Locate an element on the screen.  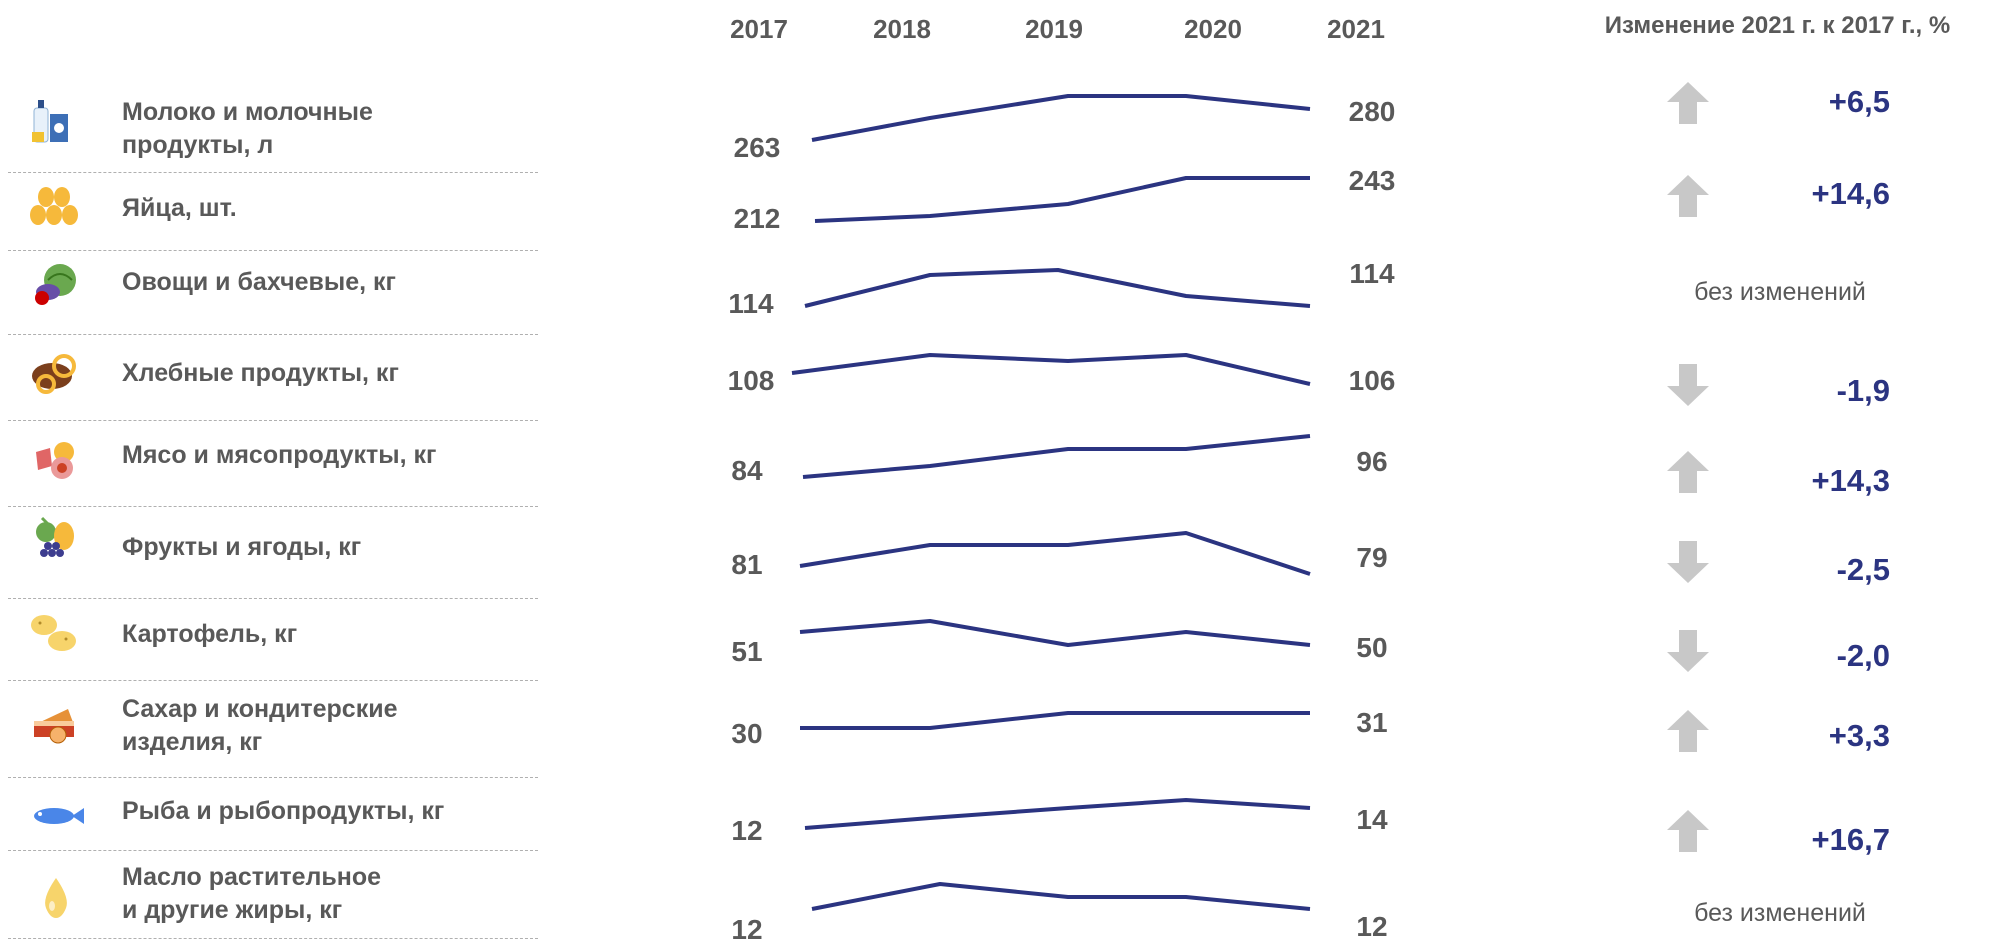
potato-icon is located at coordinates (56, 635).